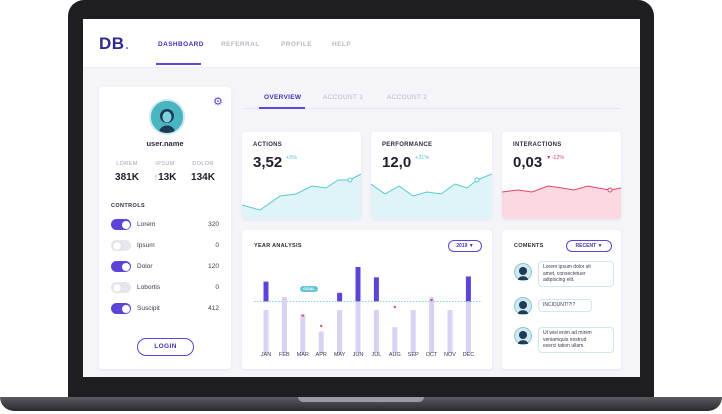 The height and width of the screenshot is (414, 722). I want to click on laptop-base, so click(361, 404).